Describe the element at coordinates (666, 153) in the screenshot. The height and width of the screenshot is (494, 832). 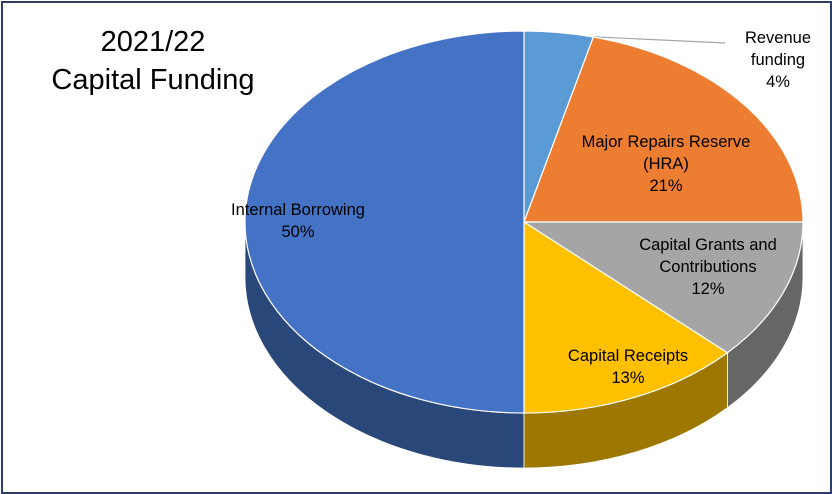
I see `category-label: Major Repairs Reserve (HRA)` at that location.